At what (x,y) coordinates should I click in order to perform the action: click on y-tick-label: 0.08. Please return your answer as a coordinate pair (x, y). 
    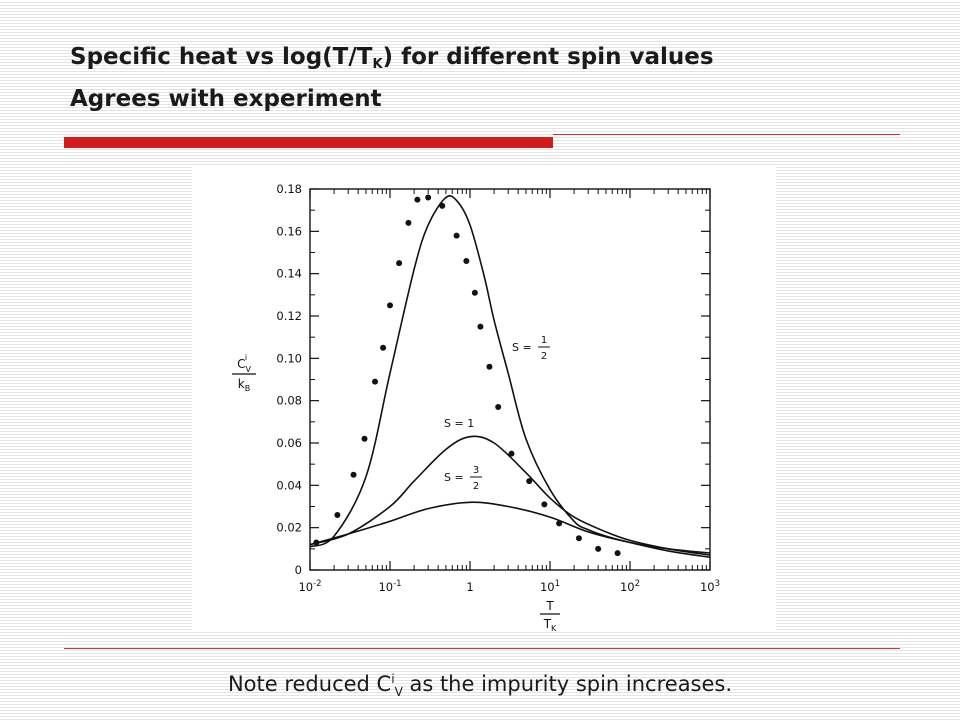
    Looking at the image, I should click on (289, 401).